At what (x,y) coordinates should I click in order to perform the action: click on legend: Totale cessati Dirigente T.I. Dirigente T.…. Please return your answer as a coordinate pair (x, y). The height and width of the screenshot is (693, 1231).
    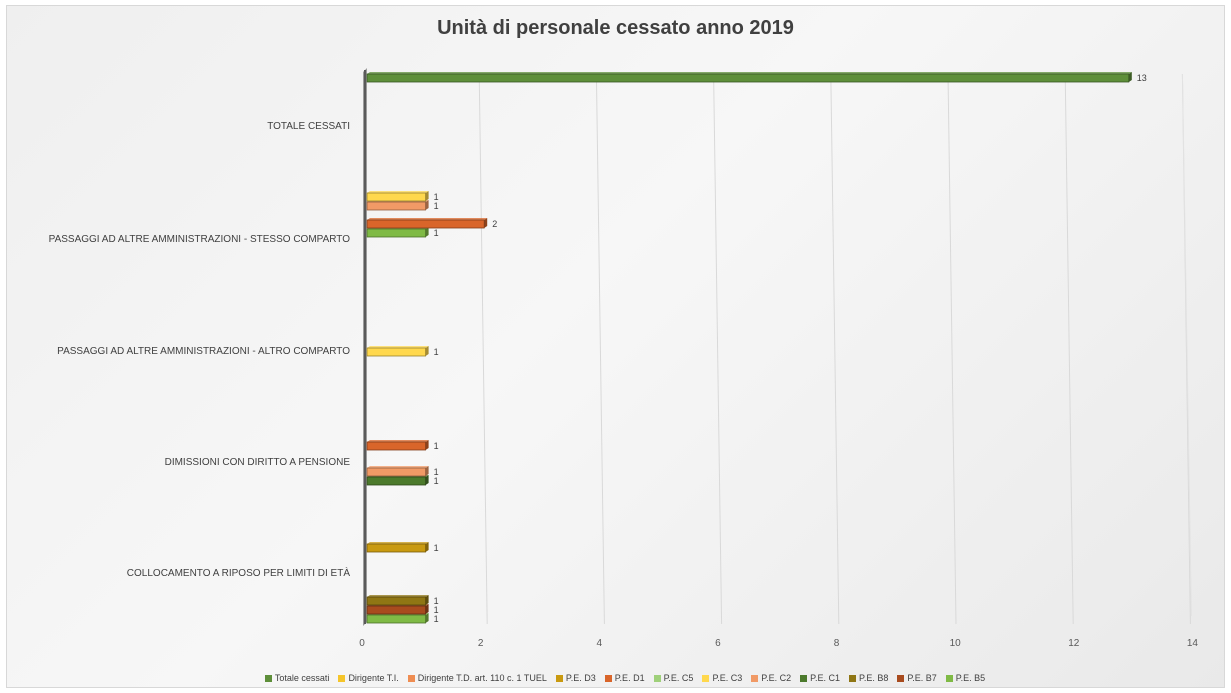
    Looking at the image, I should click on (625, 678).